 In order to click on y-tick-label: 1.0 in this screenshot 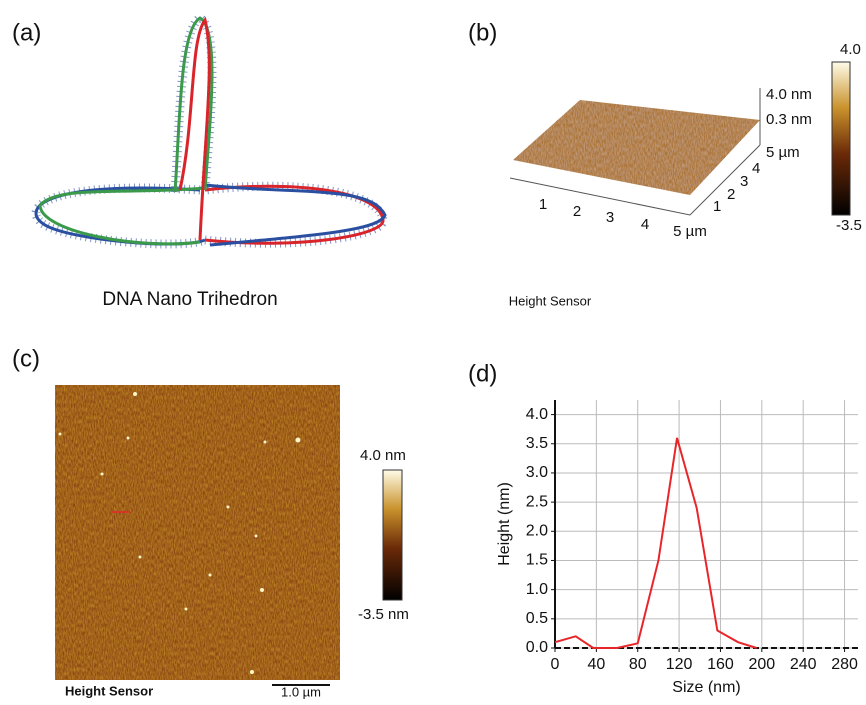, I will do `click(537, 589)`.